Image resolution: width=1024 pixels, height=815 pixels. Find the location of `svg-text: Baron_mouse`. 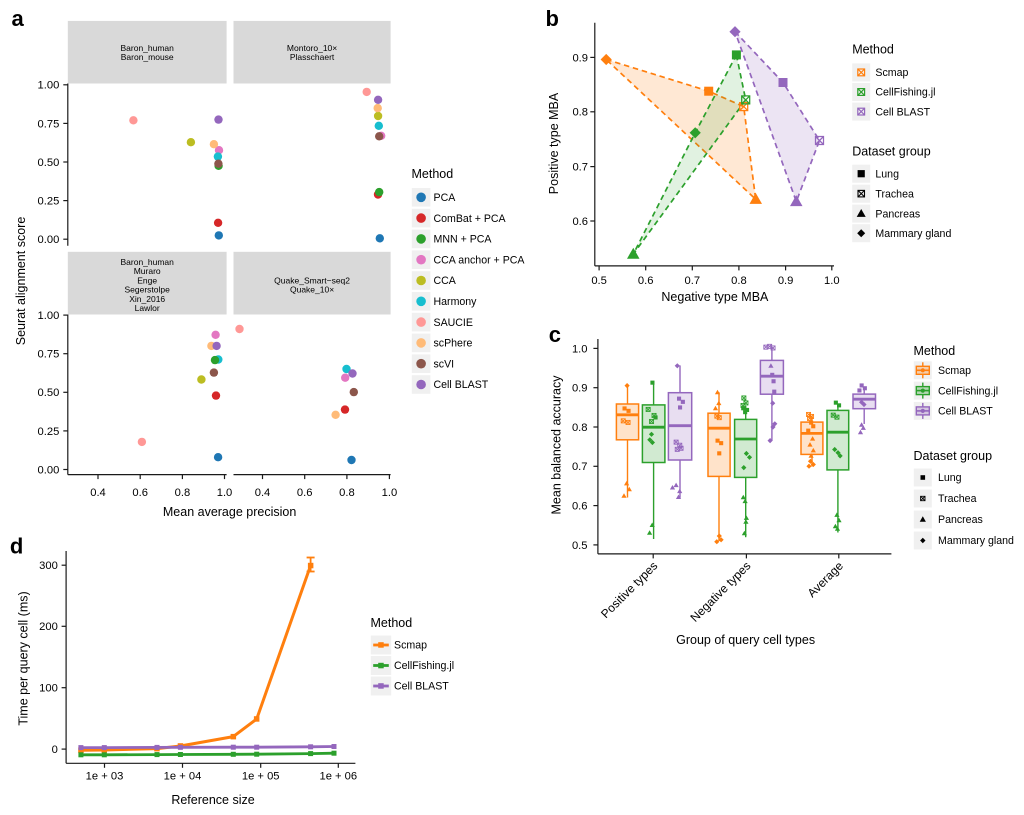

svg-text: Baron_mouse is located at coordinates (147, 57).